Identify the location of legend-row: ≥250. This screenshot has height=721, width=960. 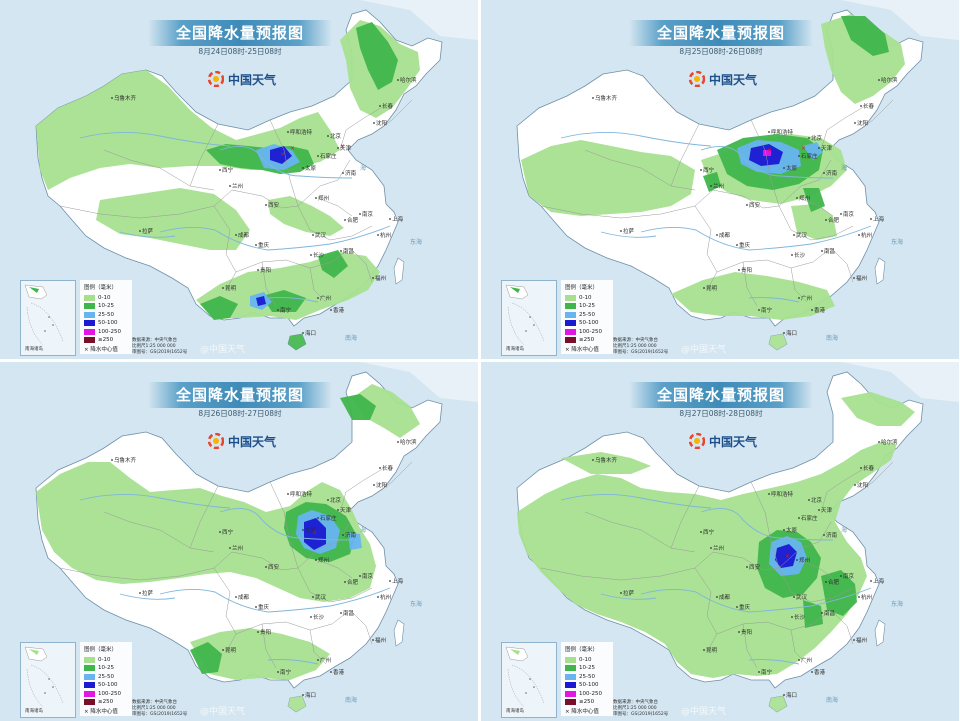
(579, 340).